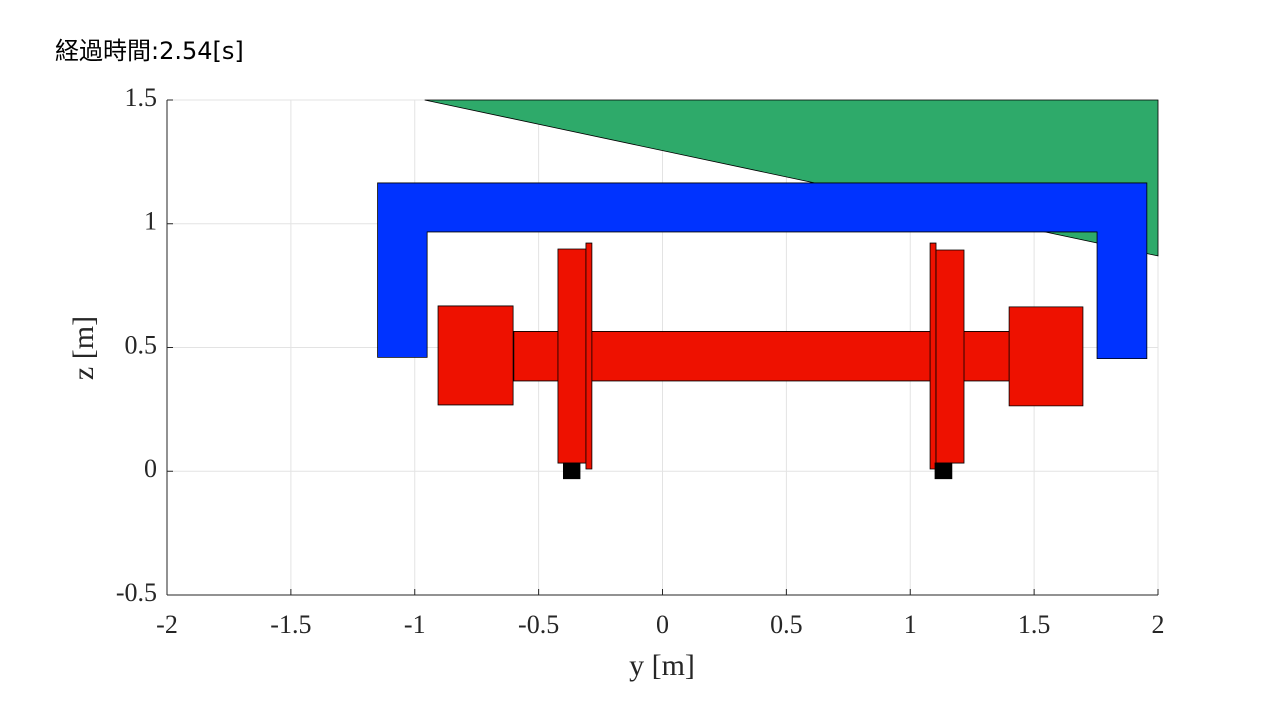  I want to click on y-tick-label: 1.5, so click(141, 97).